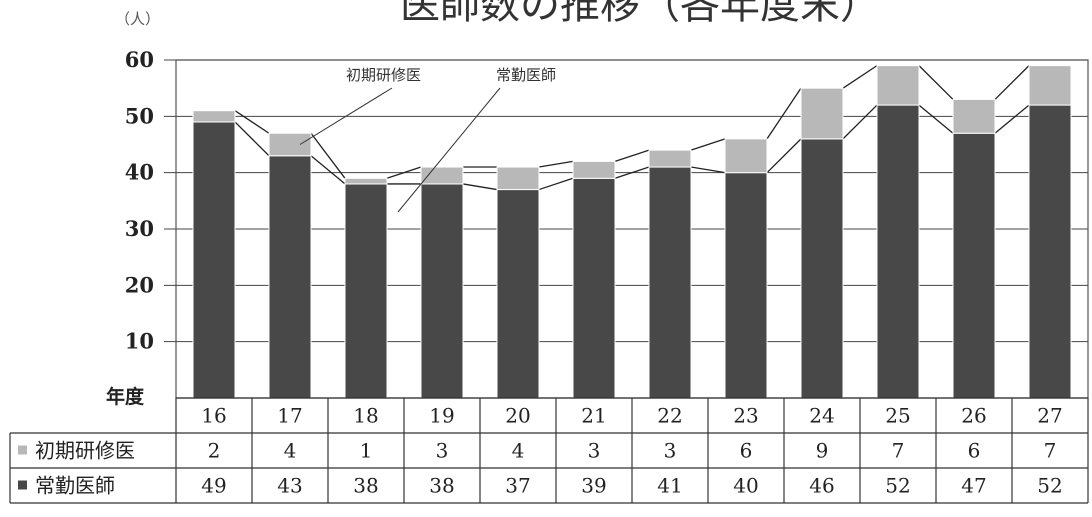 The image size is (1092, 517). What do you see at coordinates (442, 291) in the screenshot?
I see `bar-19-jokin` at bounding box center [442, 291].